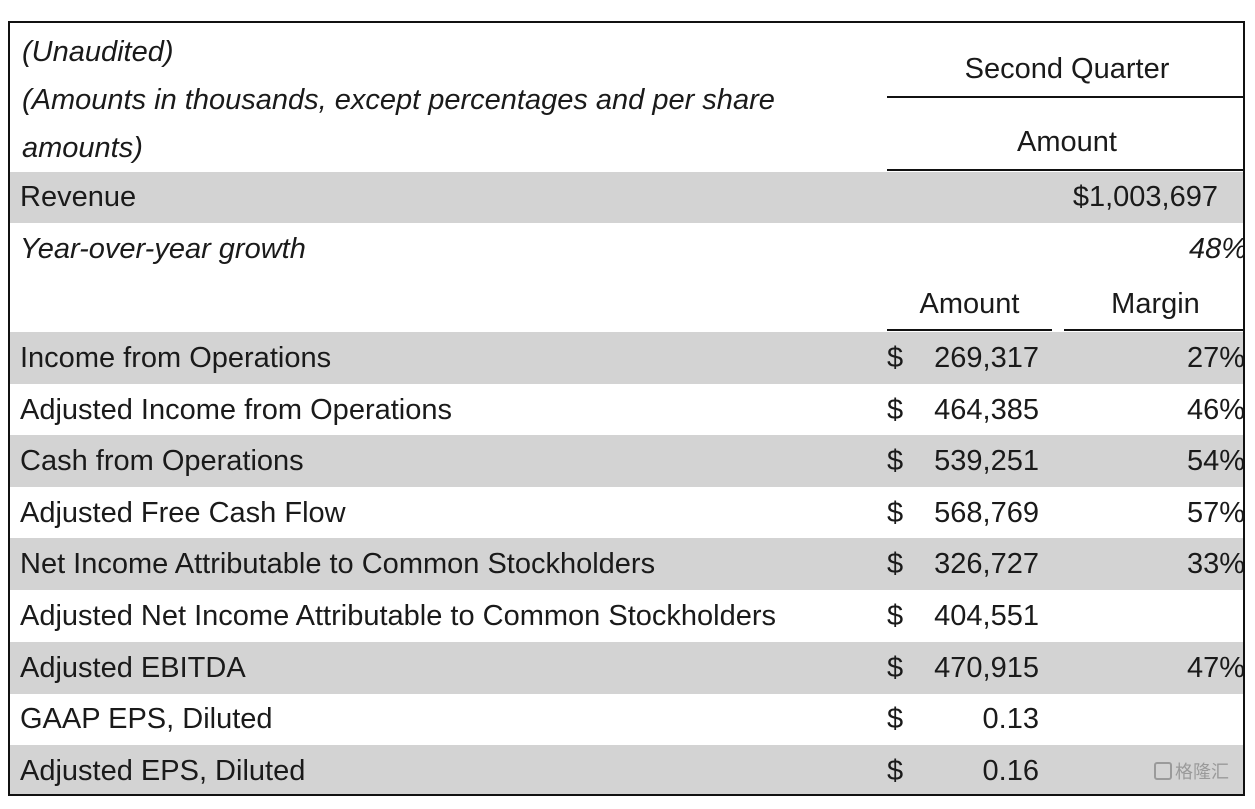  What do you see at coordinates (1215, 461) in the screenshot?
I see `row-margin: 54%` at bounding box center [1215, 461].